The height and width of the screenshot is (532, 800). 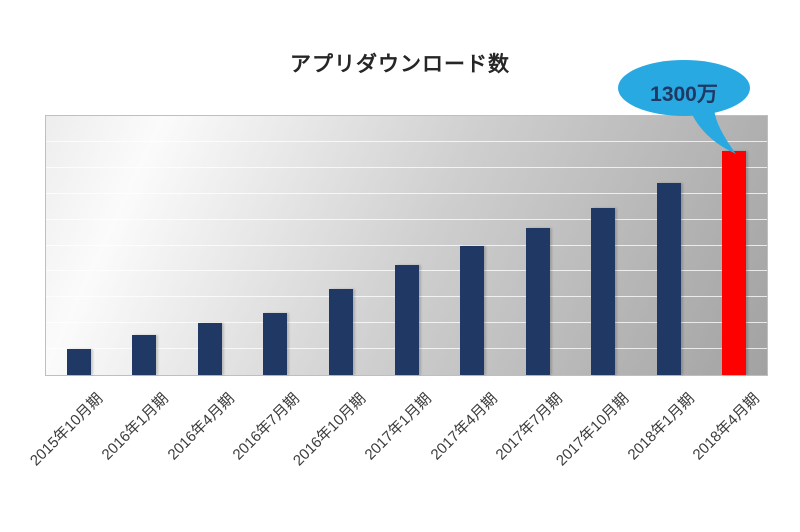 What do you see at coordinates (726, 427) in the screenshot?
I see `x-axis-label: 2018年4月期` at bounding box center [726, 427].